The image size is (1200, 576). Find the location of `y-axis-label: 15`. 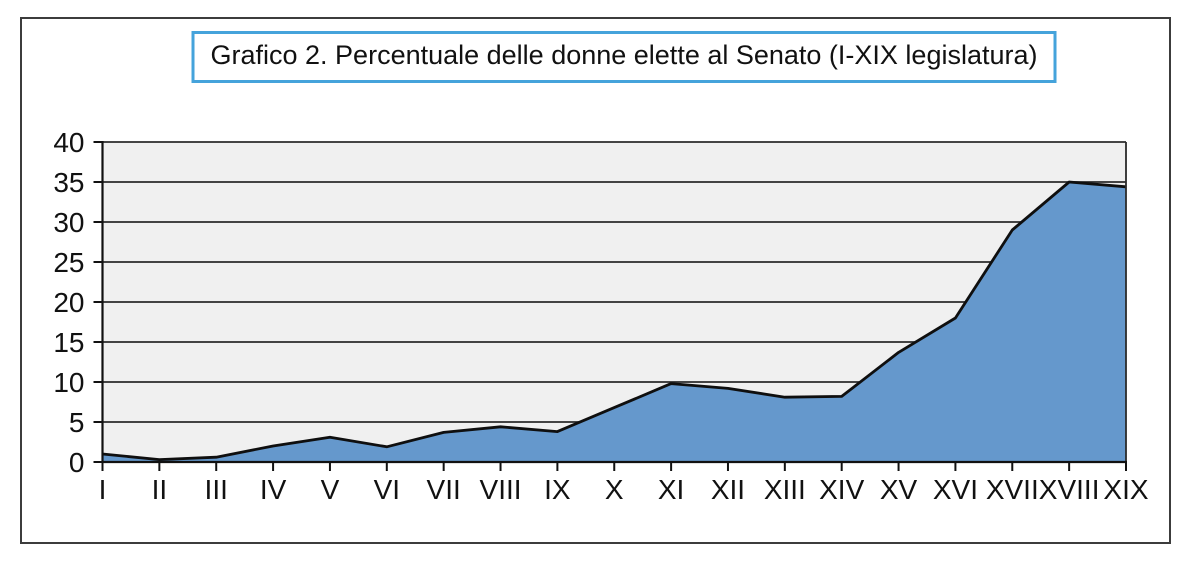

y-axis-label: 15 is located at coordinates (68, 342).